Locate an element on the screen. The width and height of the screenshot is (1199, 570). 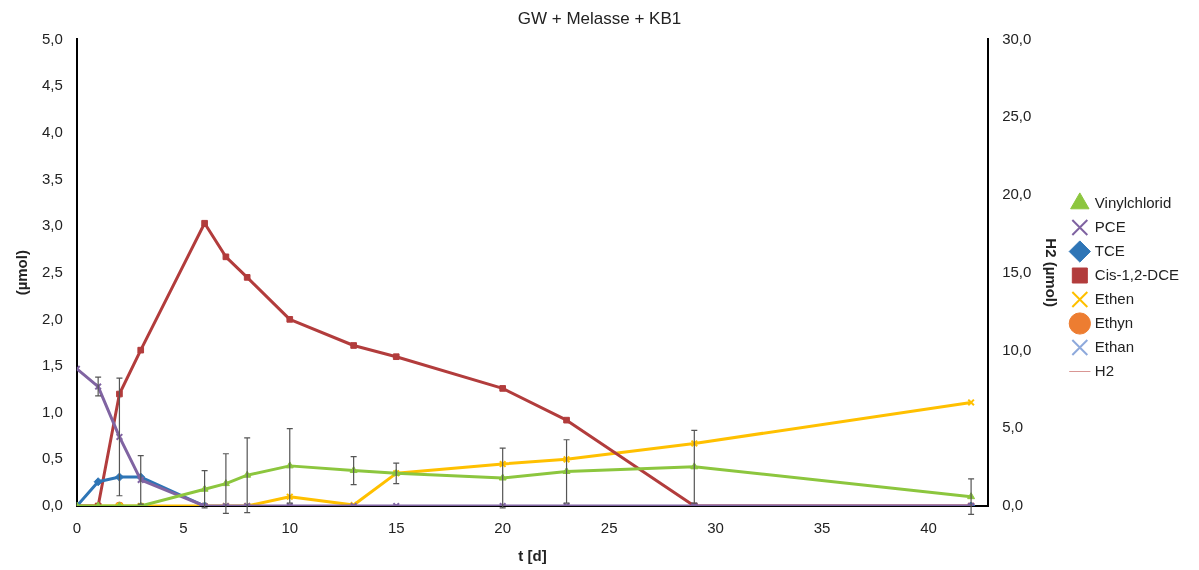
x-tick-label: 20 is located at coordinates (503, 528).